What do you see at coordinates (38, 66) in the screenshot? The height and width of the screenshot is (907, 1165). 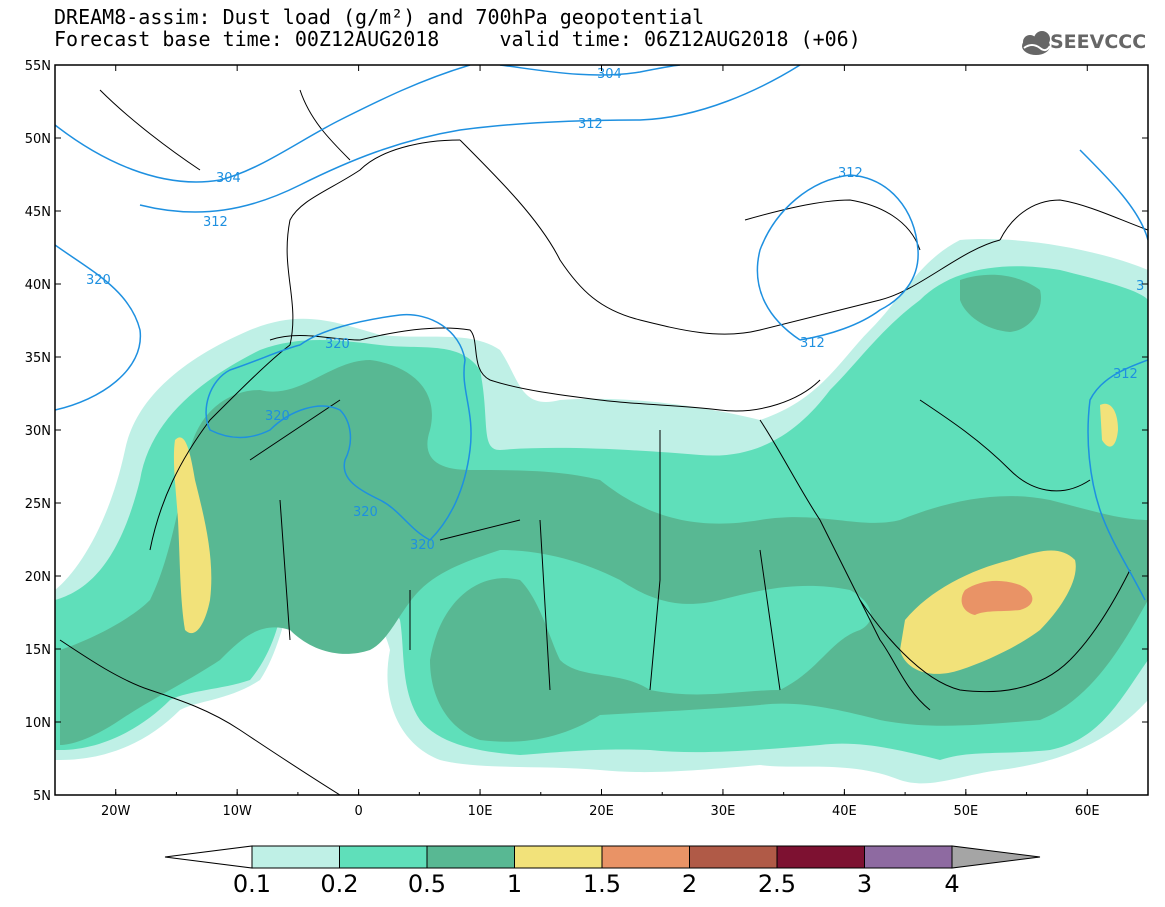 I see `lat-label: 55N` at bounding box center [38, 66].